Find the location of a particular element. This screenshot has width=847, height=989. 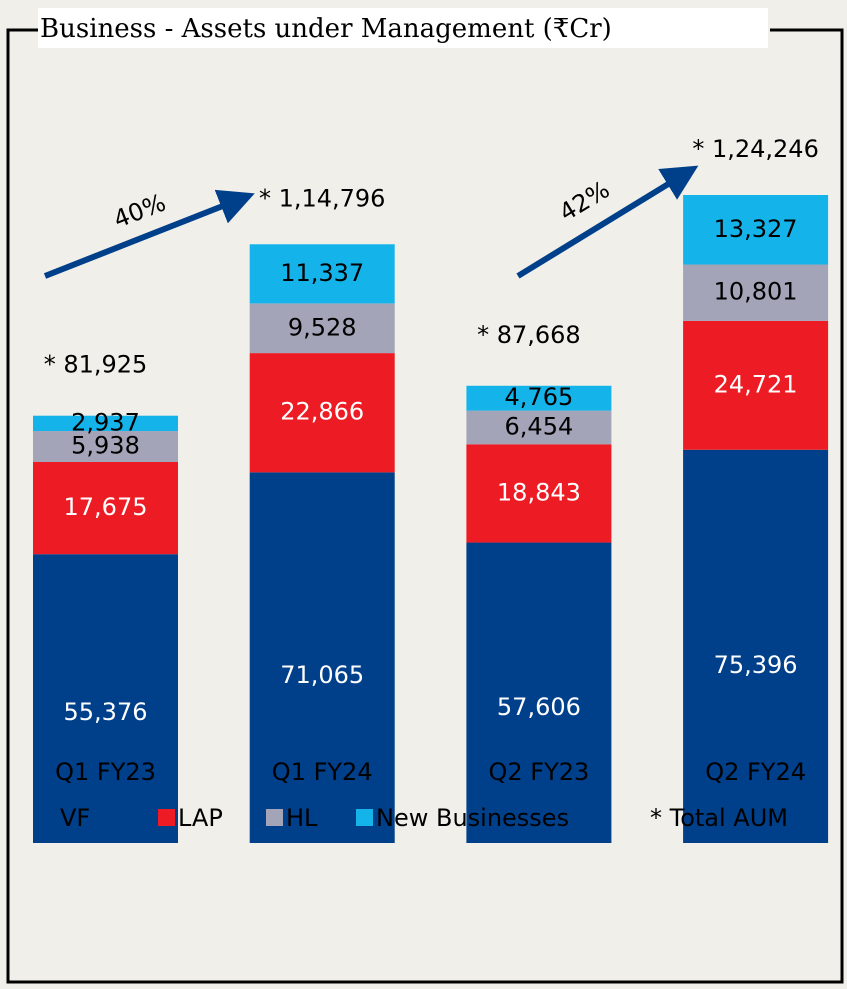

legend-label: LAP is located at coordinates (200, 818).